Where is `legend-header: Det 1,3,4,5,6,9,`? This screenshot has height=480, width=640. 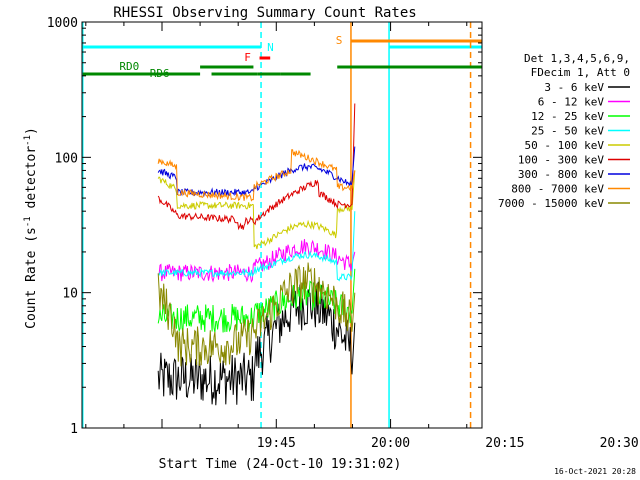 legend-header: Det 1,3,4,5,6,9, is located at coordinates (577, 58).